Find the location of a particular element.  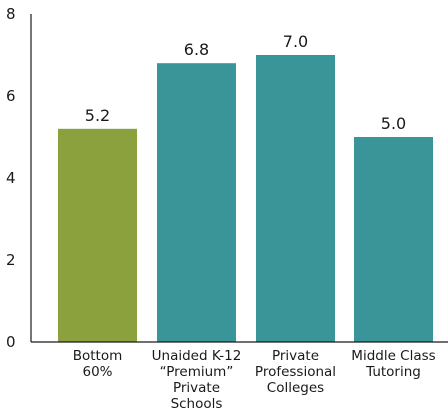

category-label: Middle Class Tutoring is located at coordinates (393, 364).